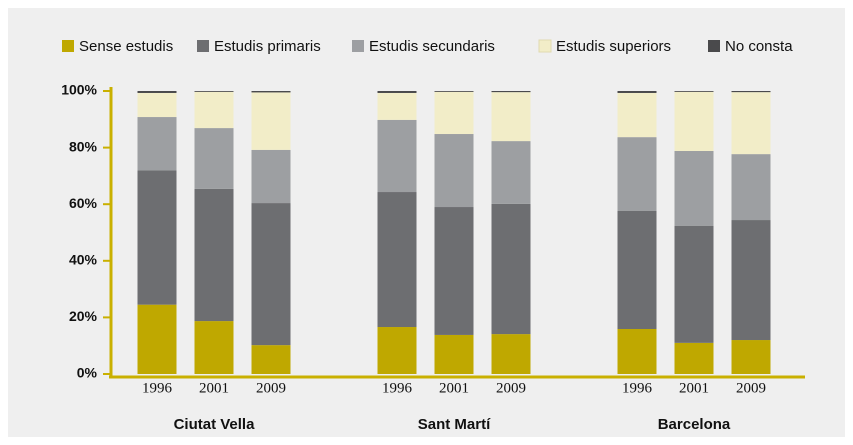 Image resolution: width=853 pixels, height=445 pixels. Describe the element at coordinates (215, 424) in the screenshot. I see `group-label: Ciutat Vella` at that location.